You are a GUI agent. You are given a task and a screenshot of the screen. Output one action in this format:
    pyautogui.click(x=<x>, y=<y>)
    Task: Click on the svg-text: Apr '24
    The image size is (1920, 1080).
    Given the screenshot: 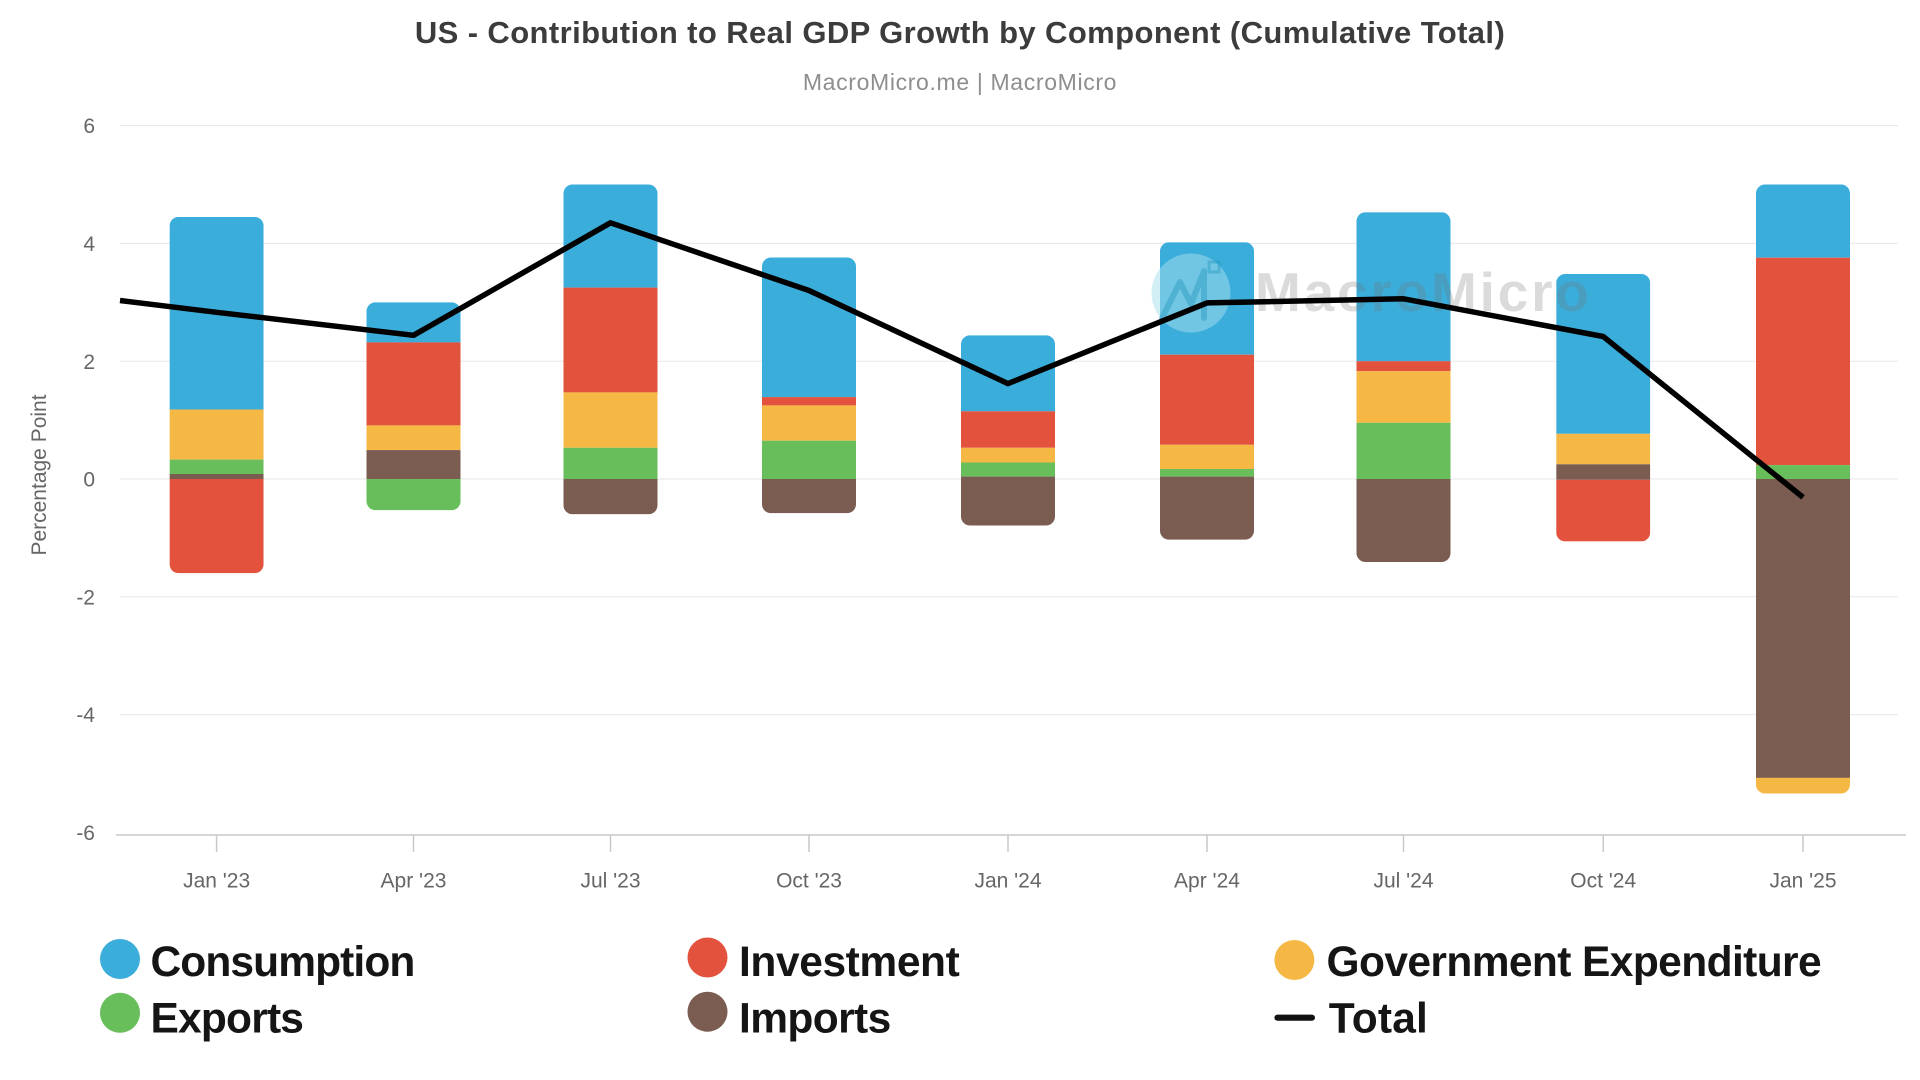 What is the action you would take?
    pyautogui.click(x=1207, y=881)
    